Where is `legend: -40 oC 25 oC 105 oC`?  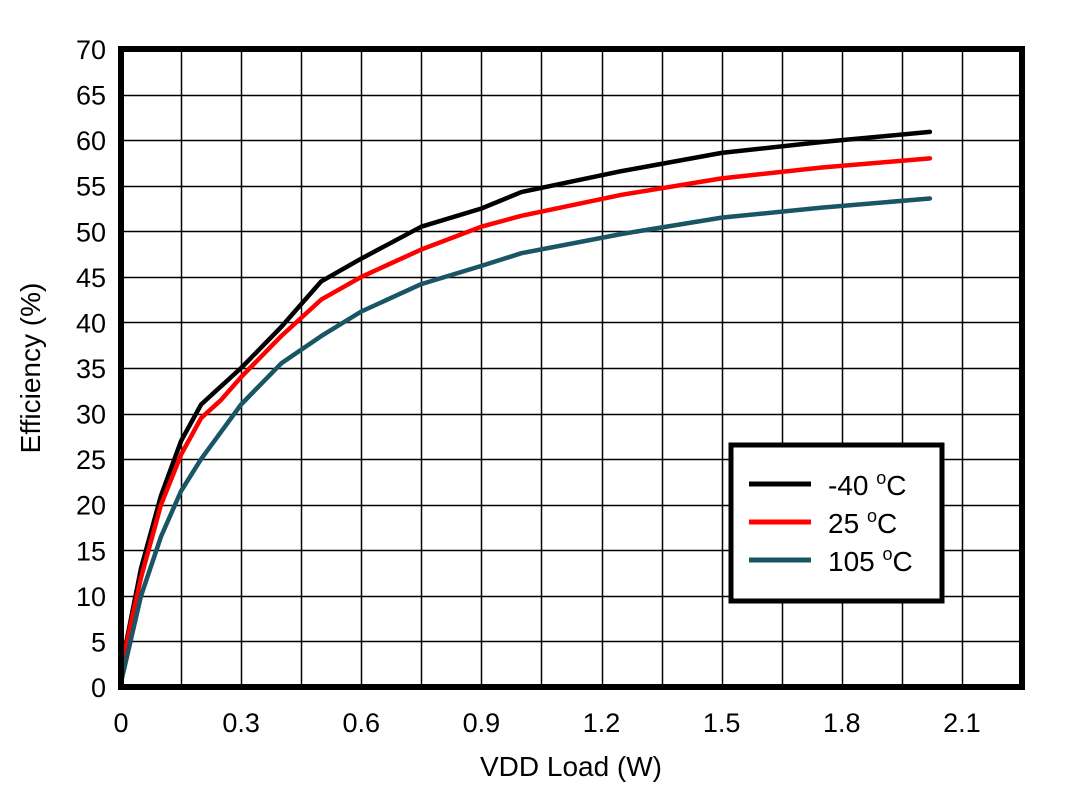
legend: -40 oC 25 oC 105 oC is located at coordinates (836, 523).